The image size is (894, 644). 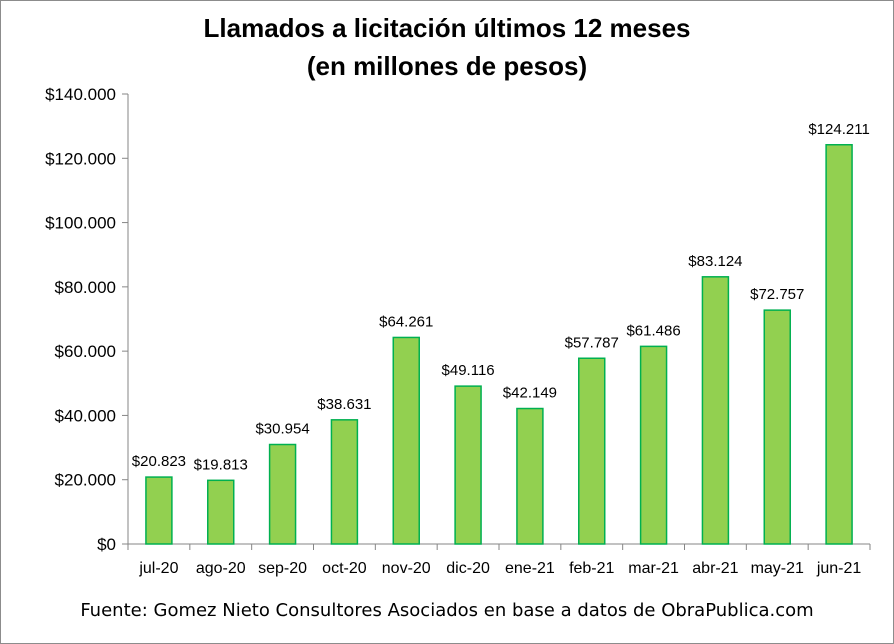 What do you see at coordinates (406, 568) in the screenshot?
I see `x-tick-label: nov-20` at bounding box center [406, 568].